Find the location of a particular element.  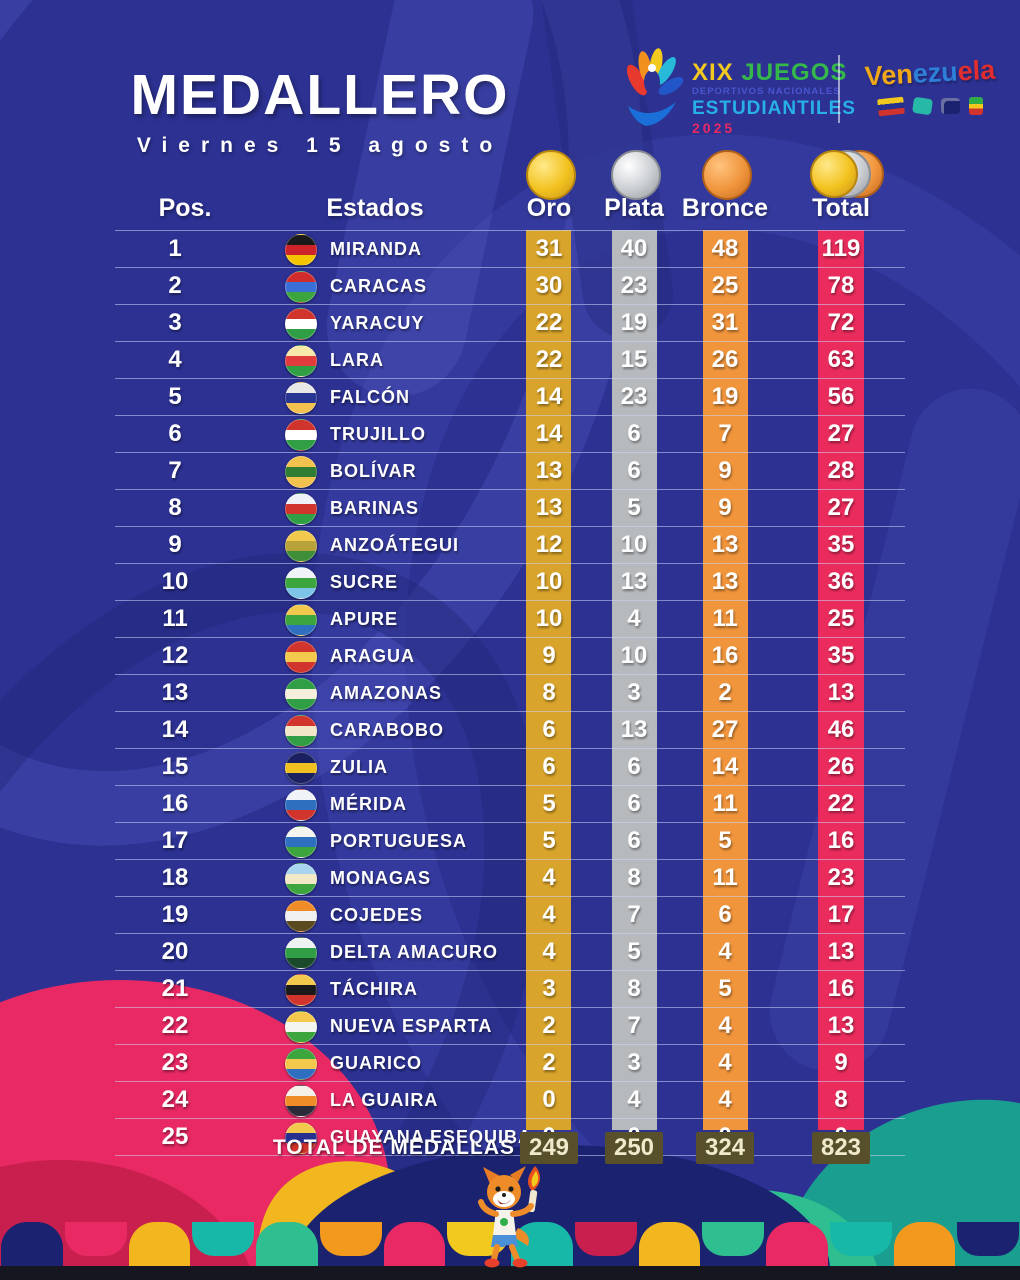

table-row: 20 DELTA AMACURO 4 5 4 13 is located at coordinates (510, 952).